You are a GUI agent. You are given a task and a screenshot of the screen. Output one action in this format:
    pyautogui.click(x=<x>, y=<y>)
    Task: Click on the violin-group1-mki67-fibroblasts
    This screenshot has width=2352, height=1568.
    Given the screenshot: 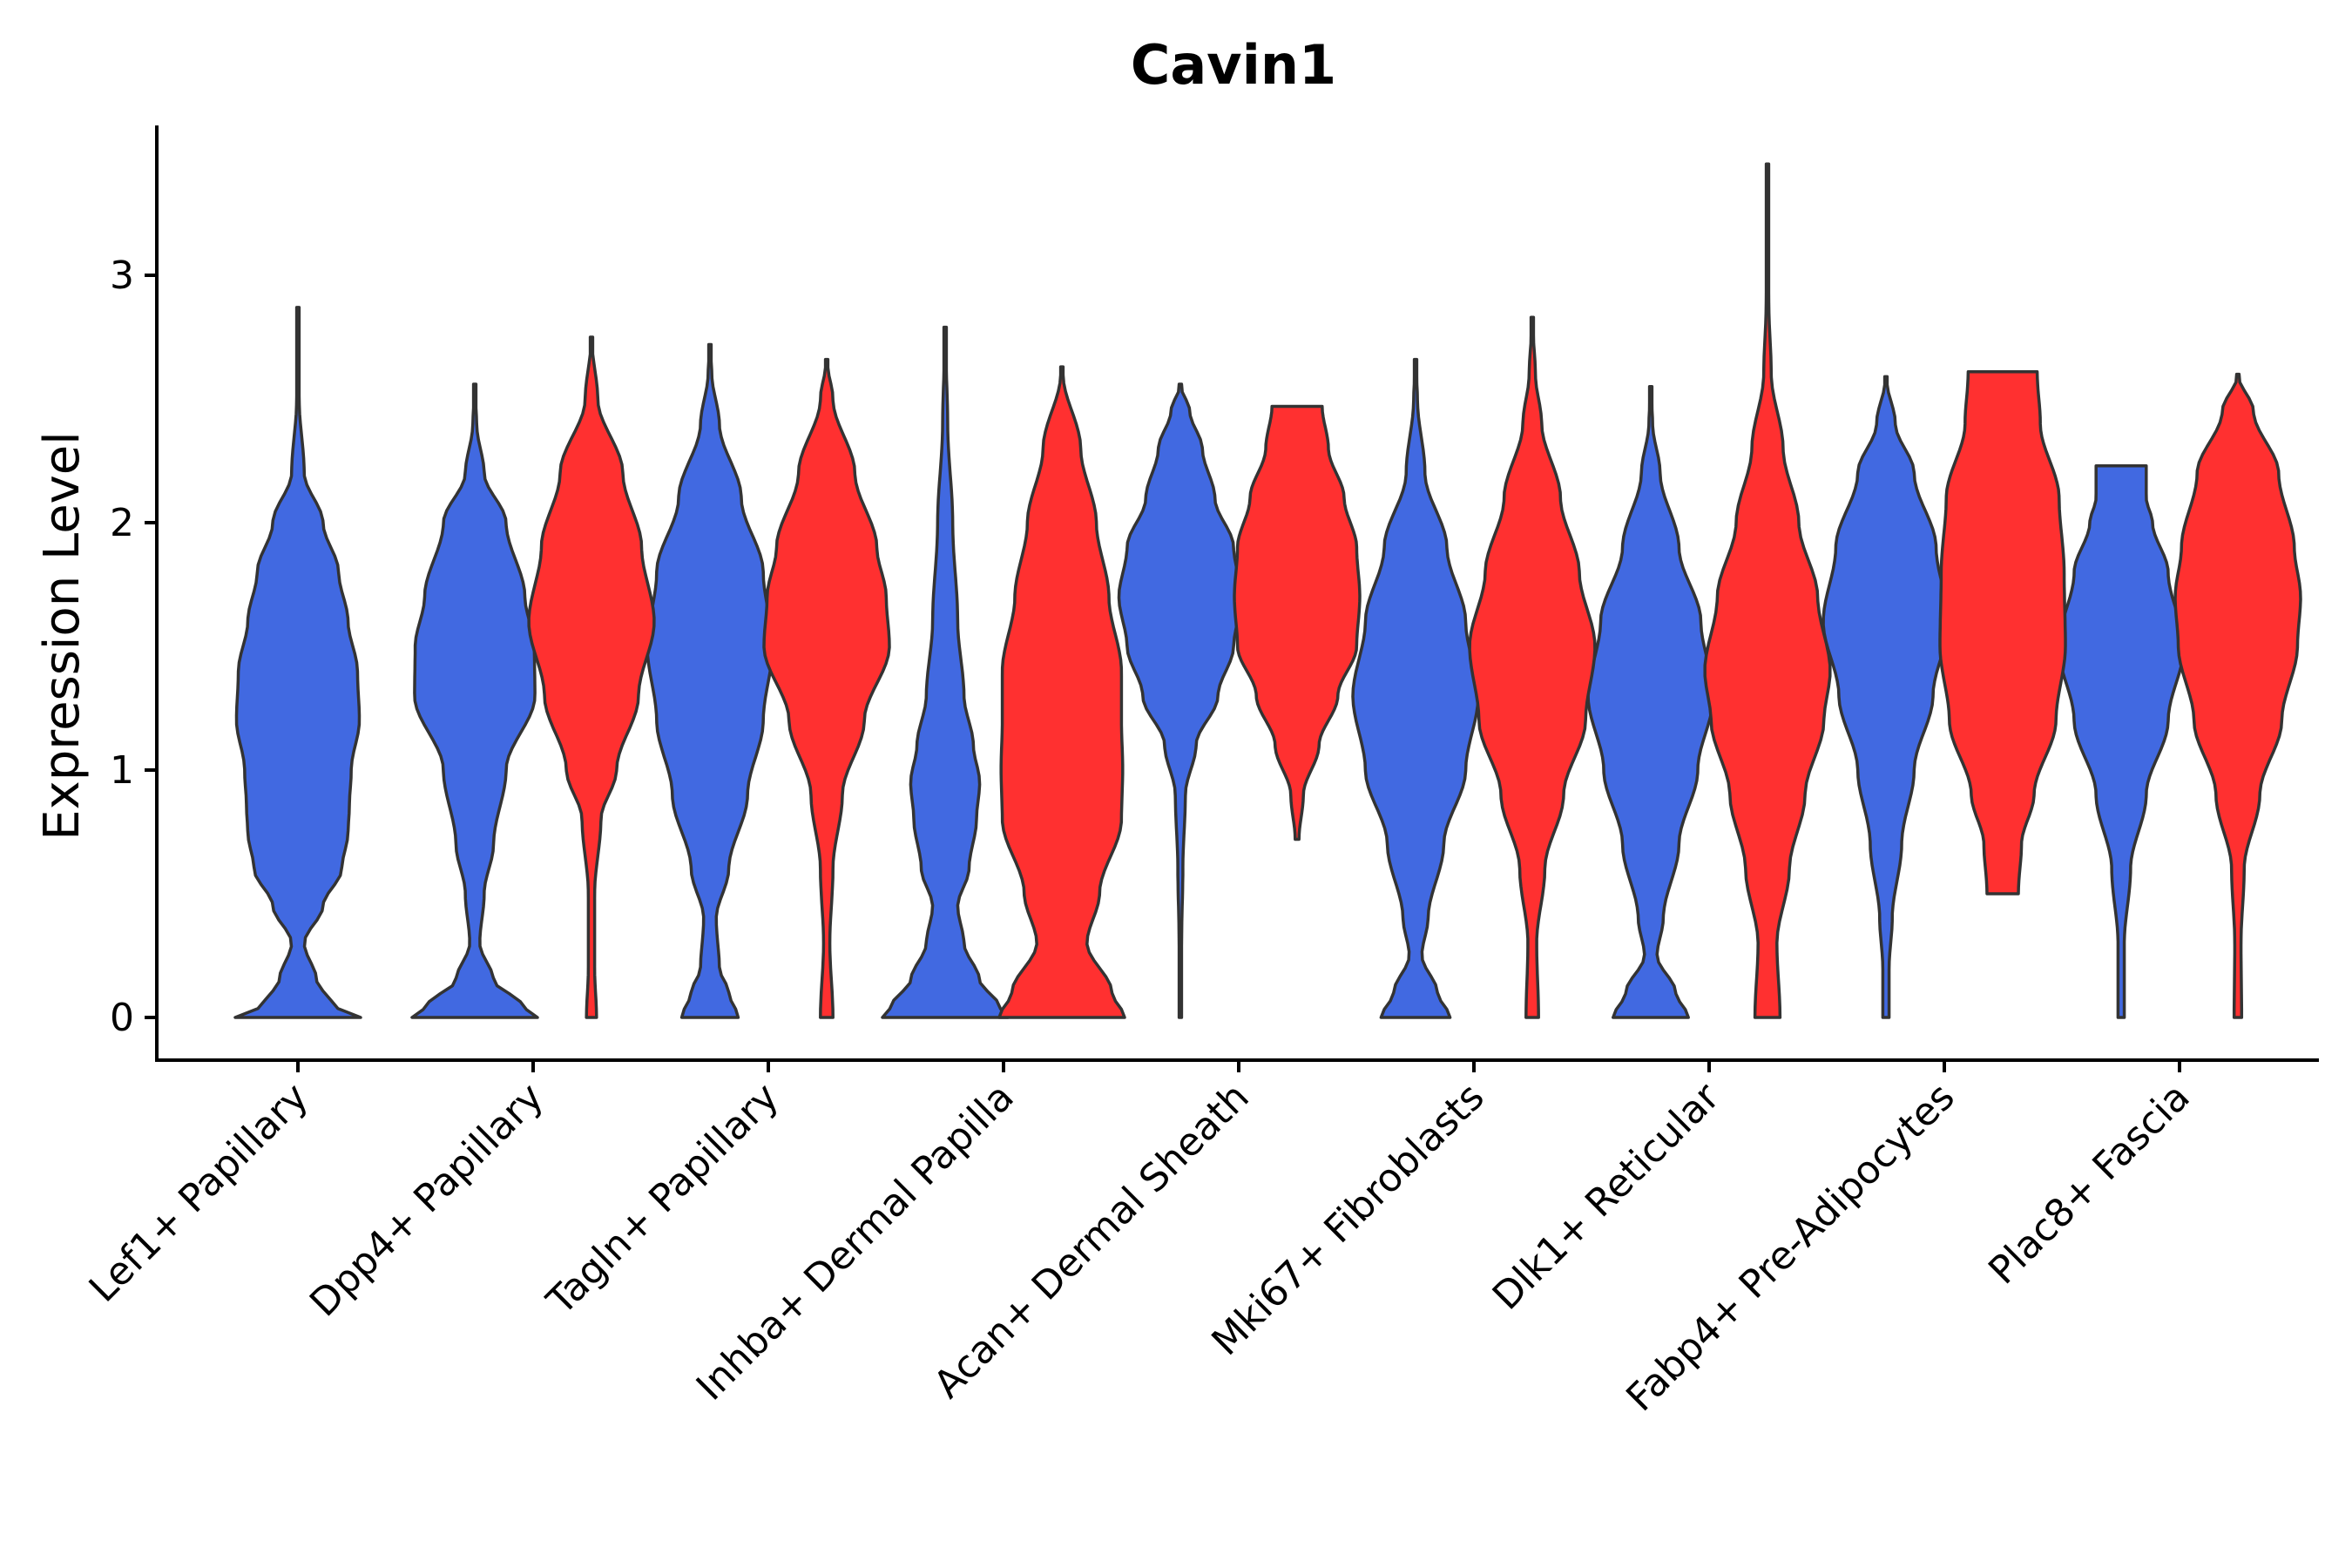 What is the action you would take?
    pyautogui.click(x=1415, y=688)
    